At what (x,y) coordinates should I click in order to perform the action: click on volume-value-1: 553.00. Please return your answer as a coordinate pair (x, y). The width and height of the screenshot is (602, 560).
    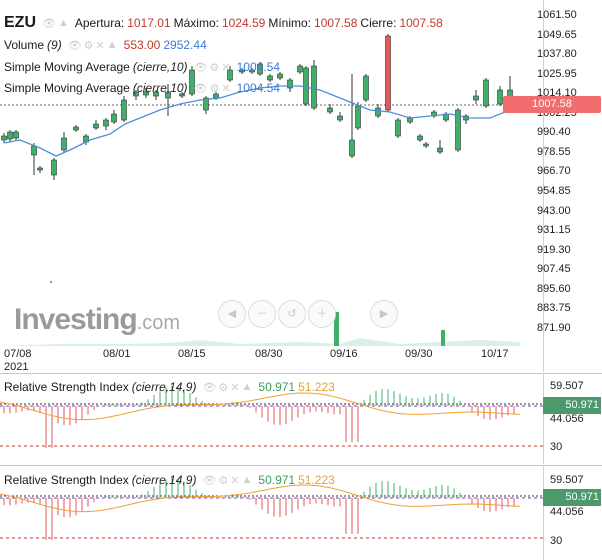
    Looking at the image, I should click on (142, 45).